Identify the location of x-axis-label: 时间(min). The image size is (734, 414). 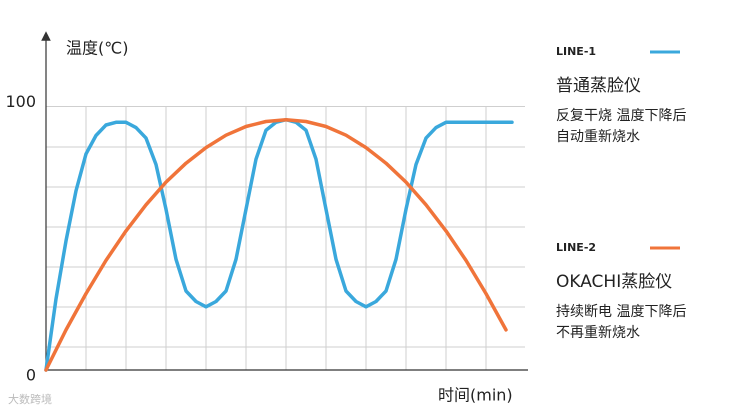
(475, 395).